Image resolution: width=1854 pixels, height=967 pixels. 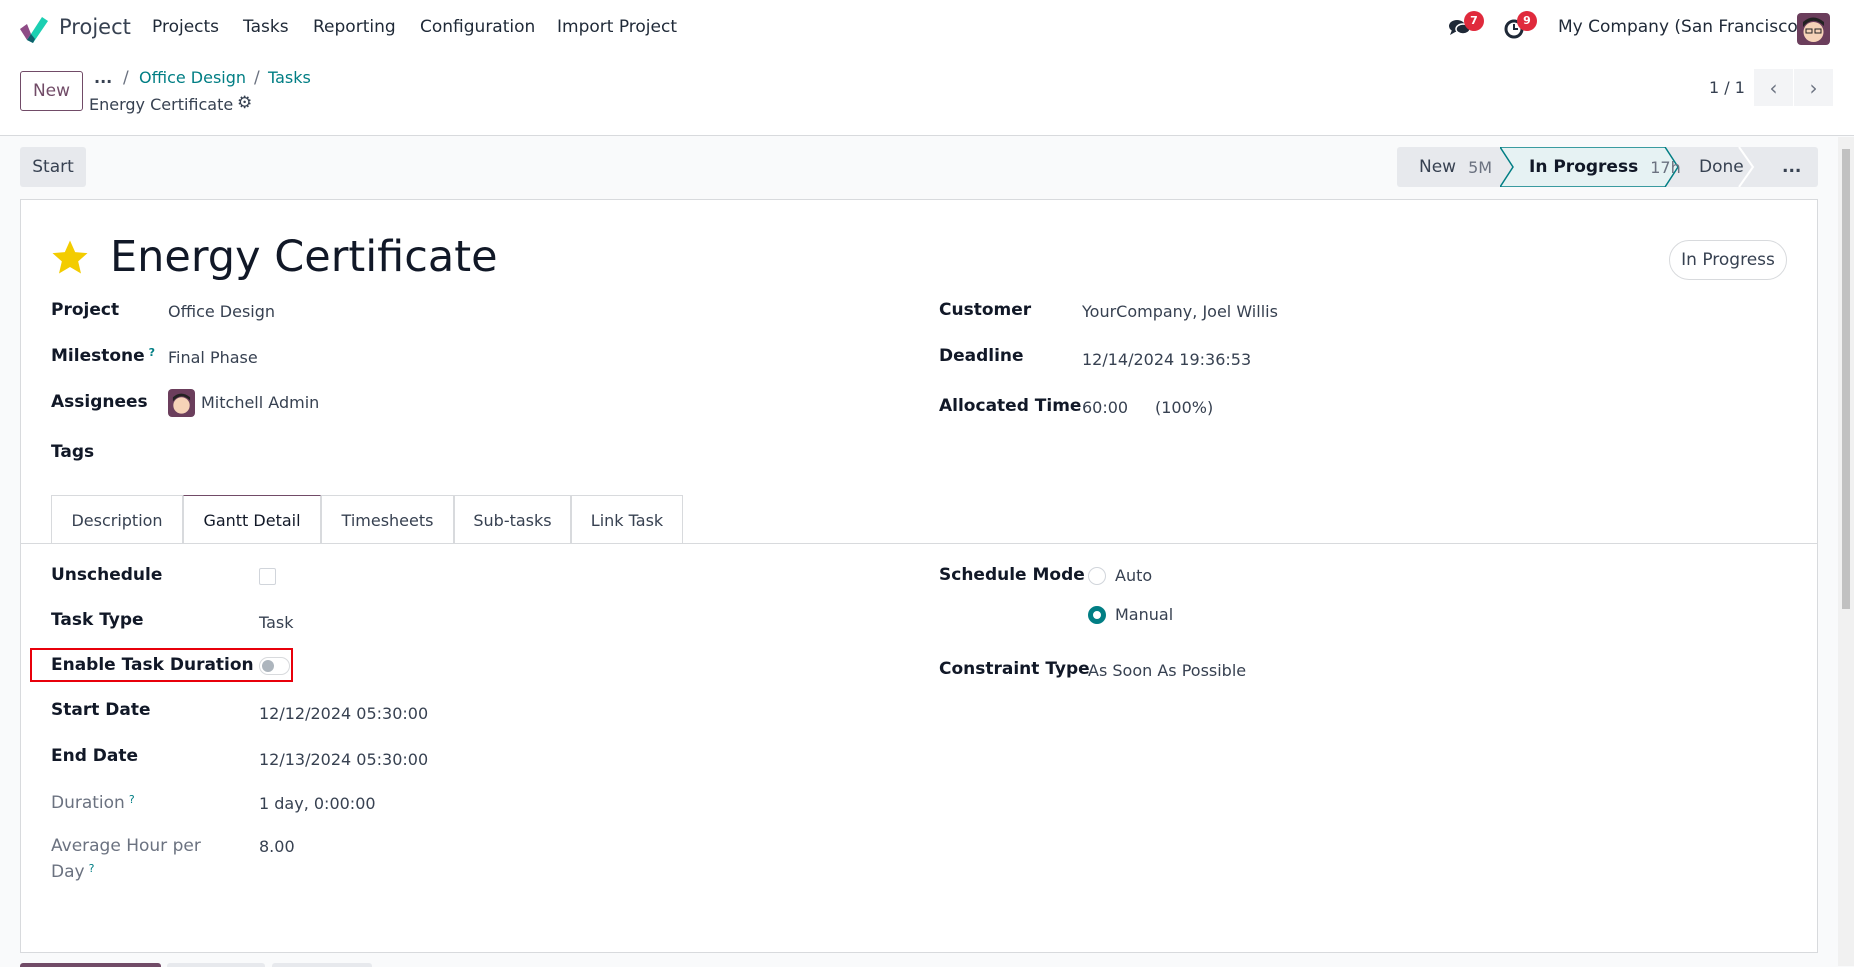 I want to click on constraint-type-field: As Soon As Possible, so click(x=1167, y=670).